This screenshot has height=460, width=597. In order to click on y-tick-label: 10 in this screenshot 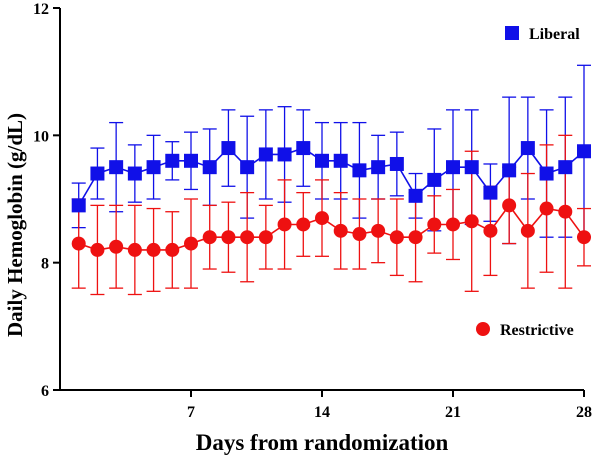, I will do `click(41, 136)`.